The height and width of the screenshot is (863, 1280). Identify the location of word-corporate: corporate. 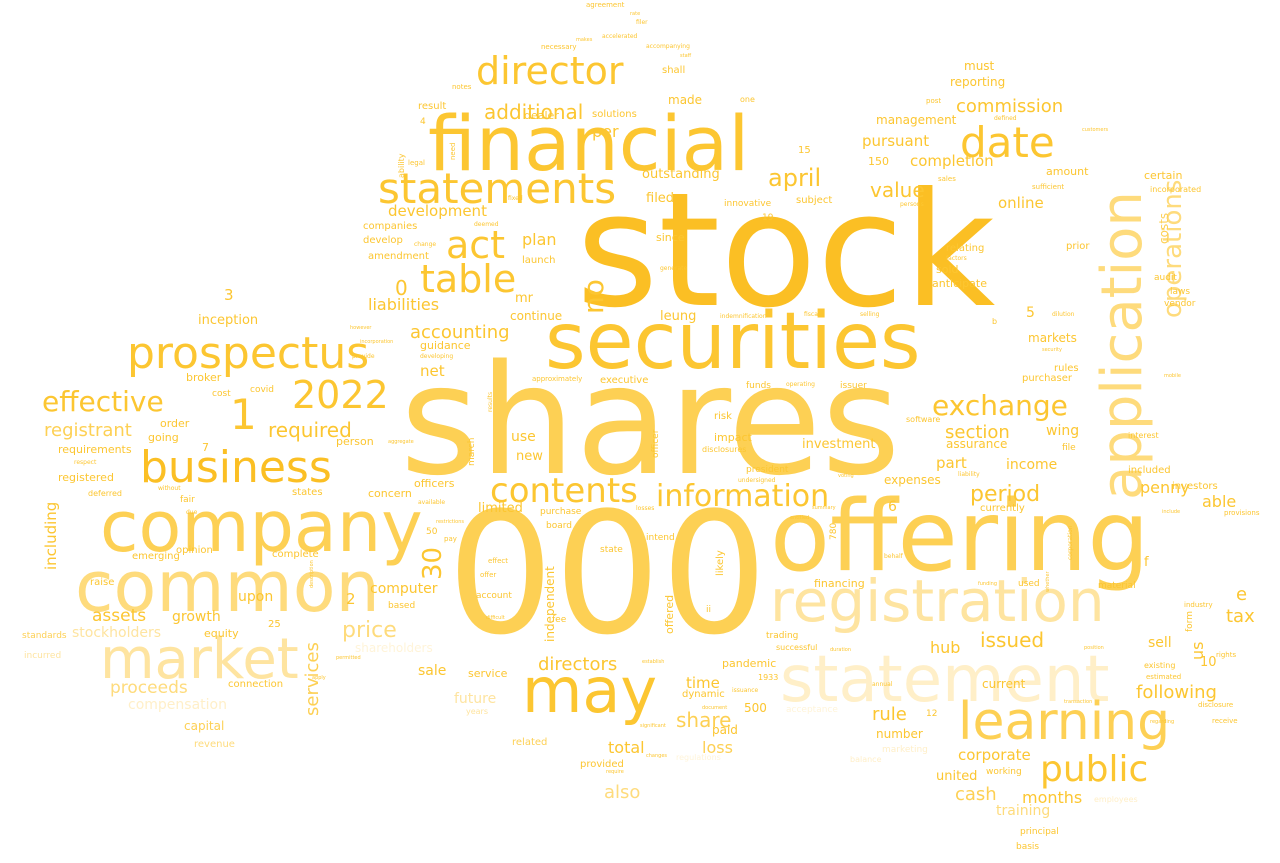
(994, 755).